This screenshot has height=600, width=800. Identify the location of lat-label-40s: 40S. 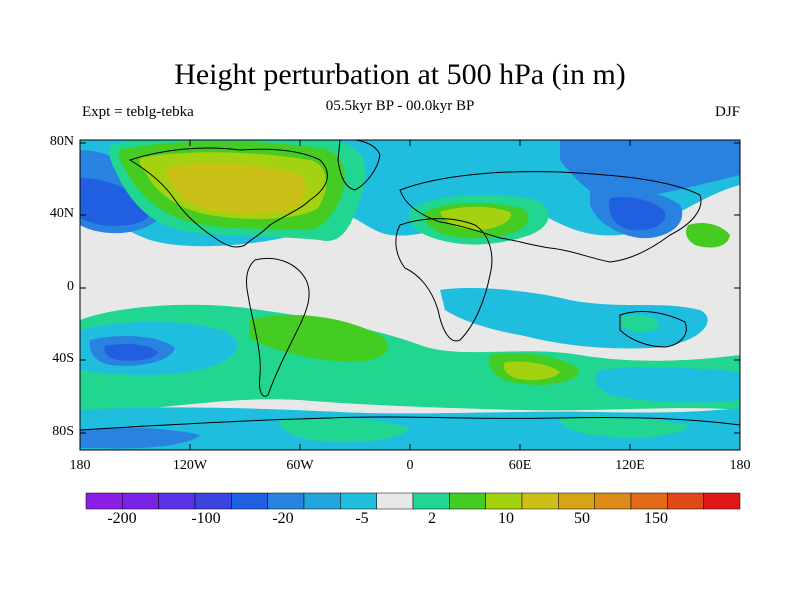
(63, 358).